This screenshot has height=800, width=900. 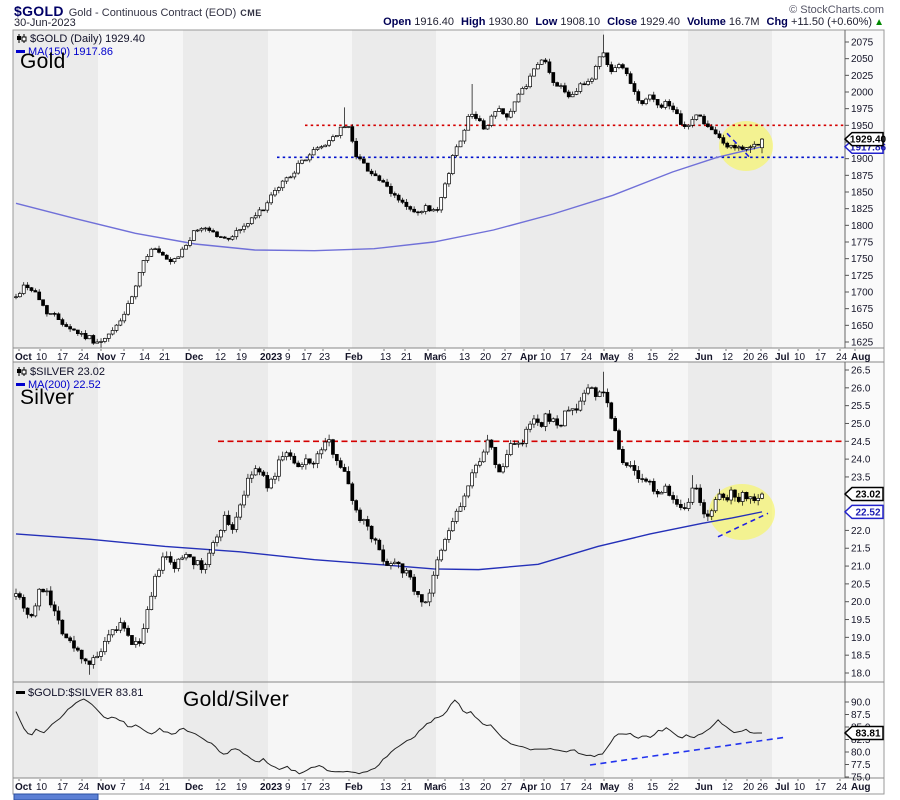 I want to click on ratio-line, so click(x=389, y=736).